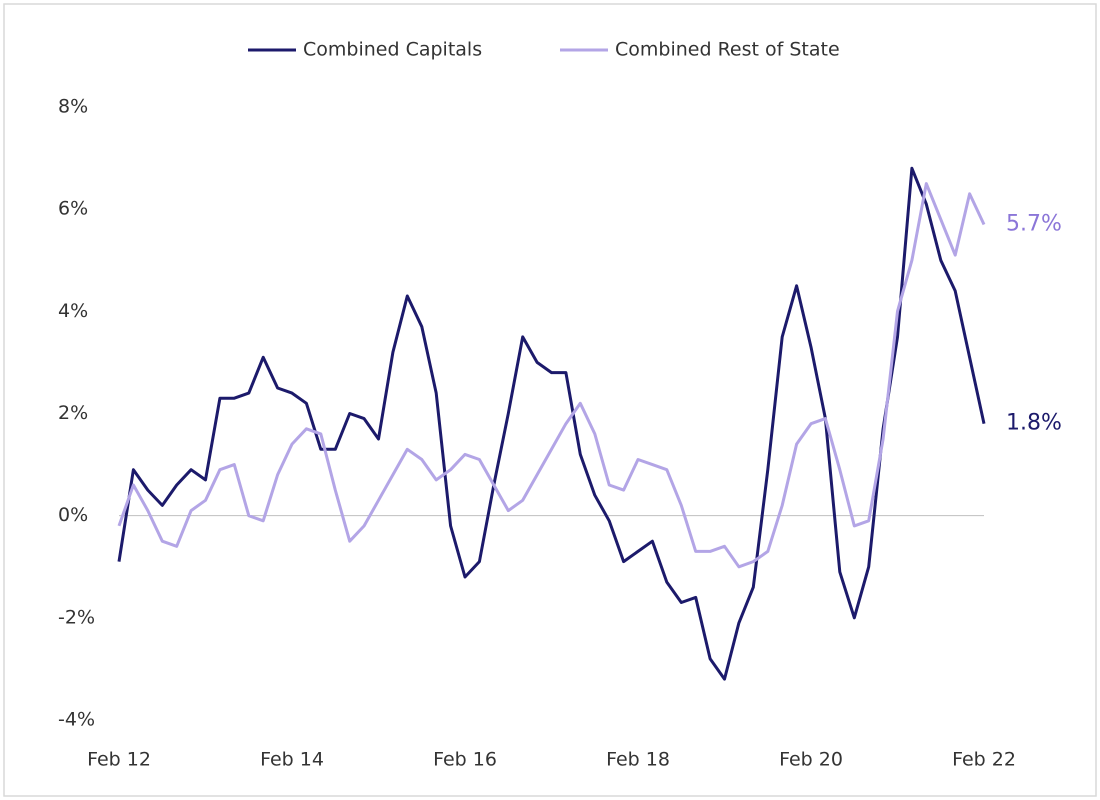  I want to click on legend-label: Combined Capitals, so click(392, 50).